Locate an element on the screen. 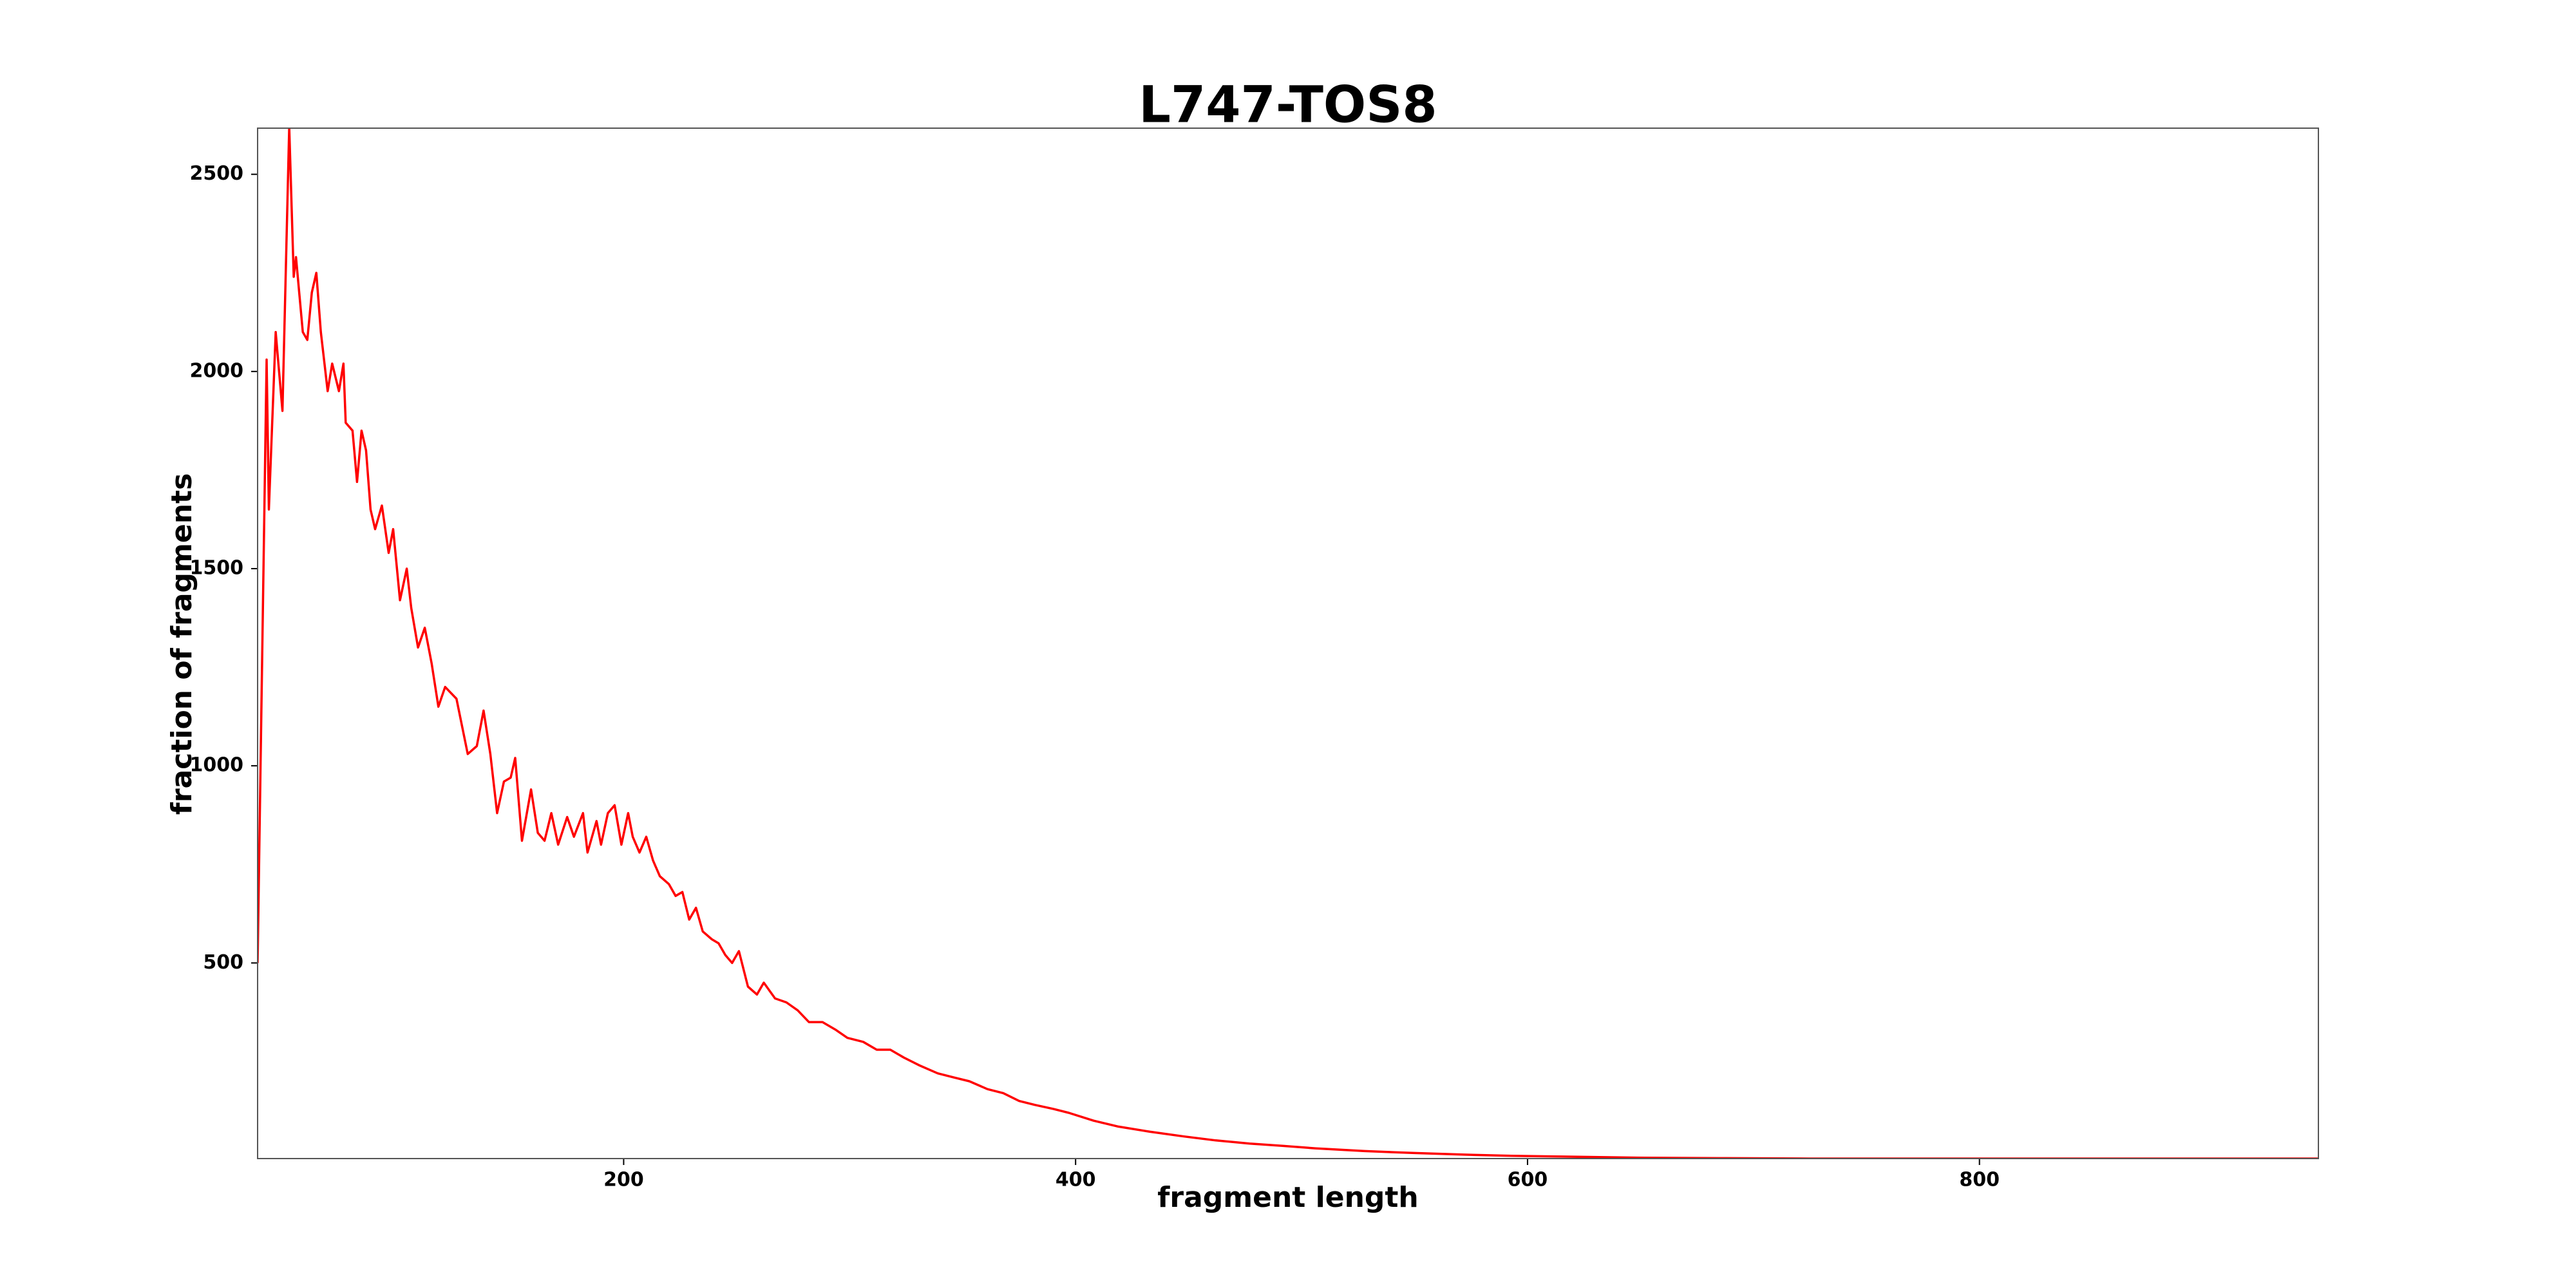 The width and height of the screenshot is (2576, 1288). chart-title: L747-TOS8 is located at coordinates (1288, 105).